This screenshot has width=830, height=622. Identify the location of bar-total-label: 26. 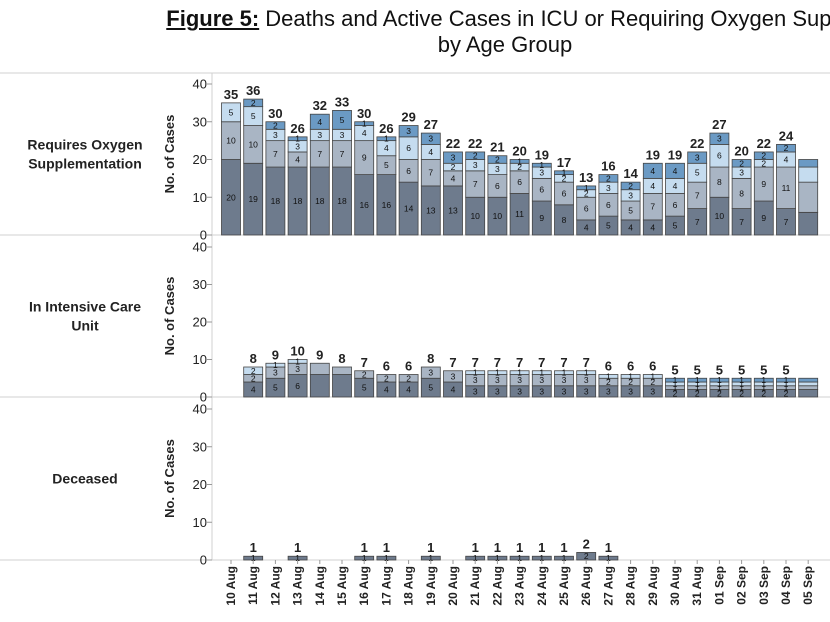
(297, 128).